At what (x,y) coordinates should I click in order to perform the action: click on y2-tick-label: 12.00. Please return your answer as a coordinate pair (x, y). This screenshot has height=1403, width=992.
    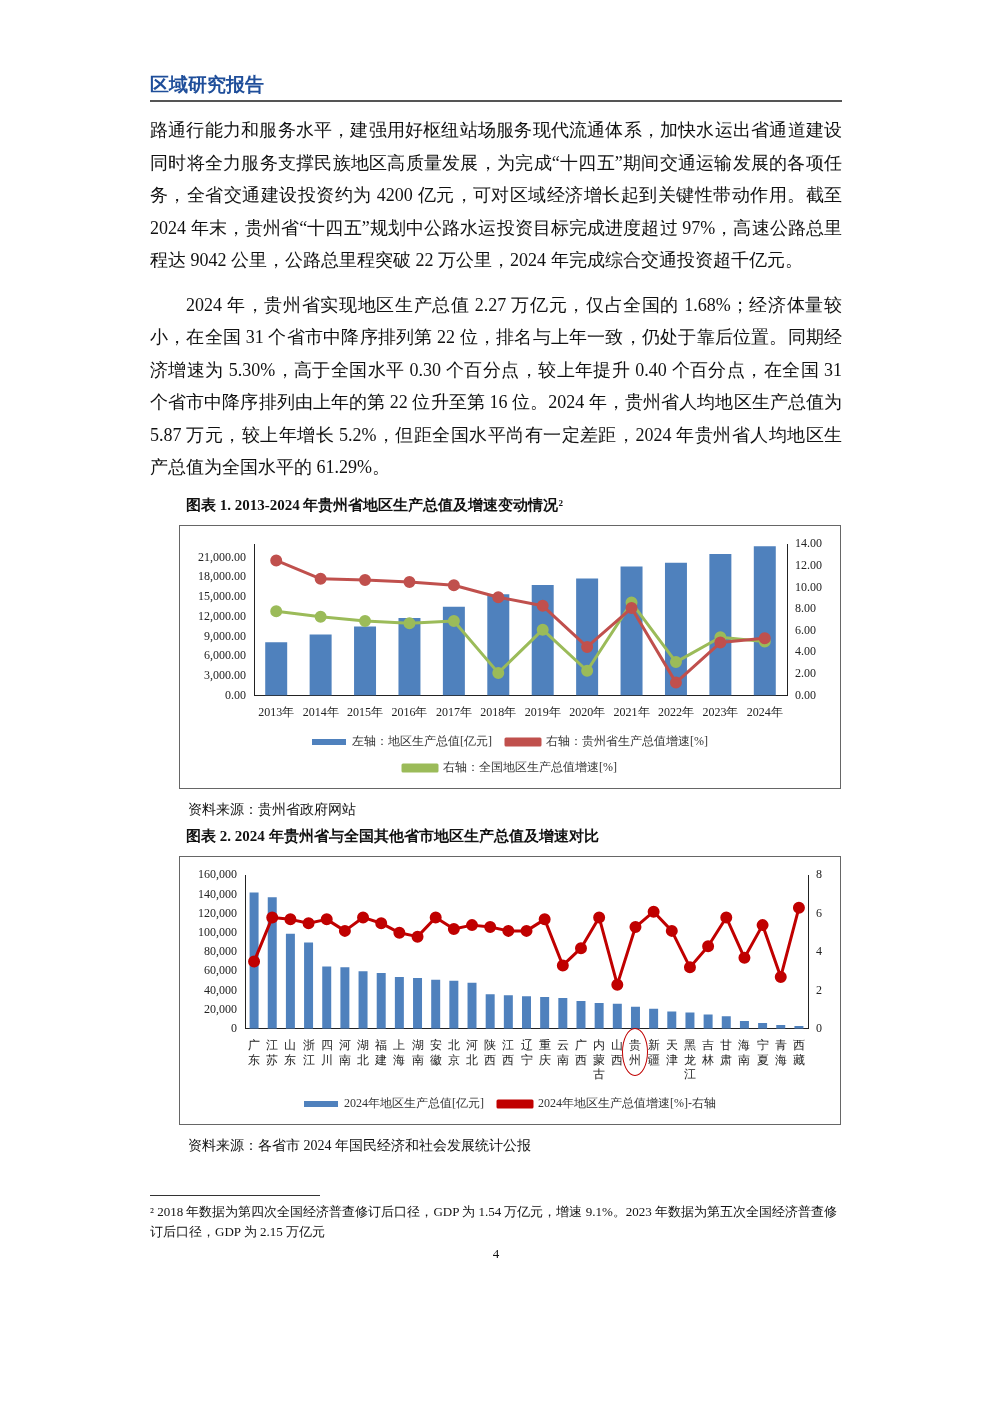
    Looking at the image, I should click on (808, 564).